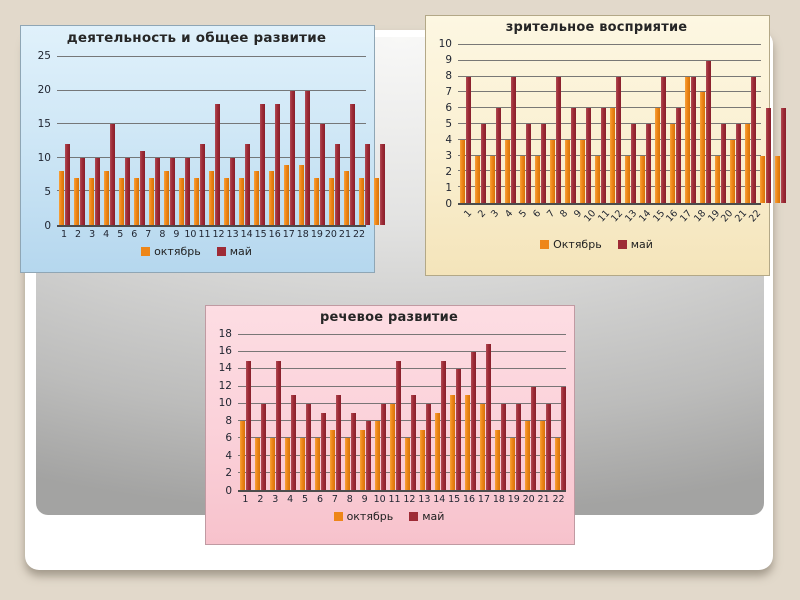 The image size is (800, 600). Describe the element at coordinates (573, 155) in the screenshot. I see `bar-май-8` at that location.